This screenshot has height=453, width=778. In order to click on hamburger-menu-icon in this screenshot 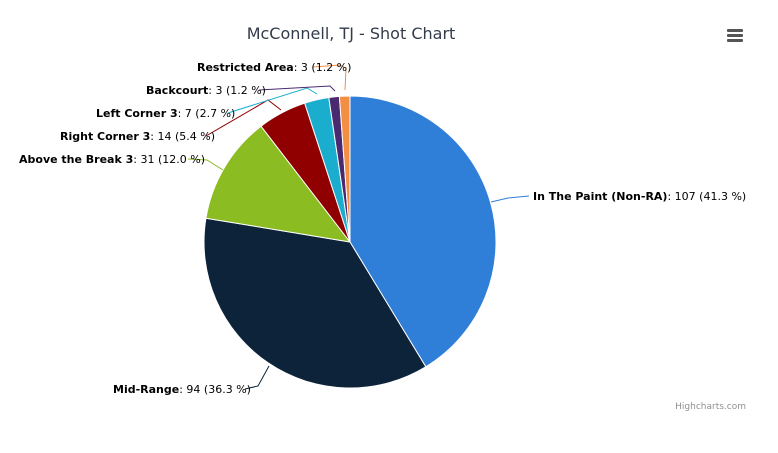, I will do `click(735, 35)`.